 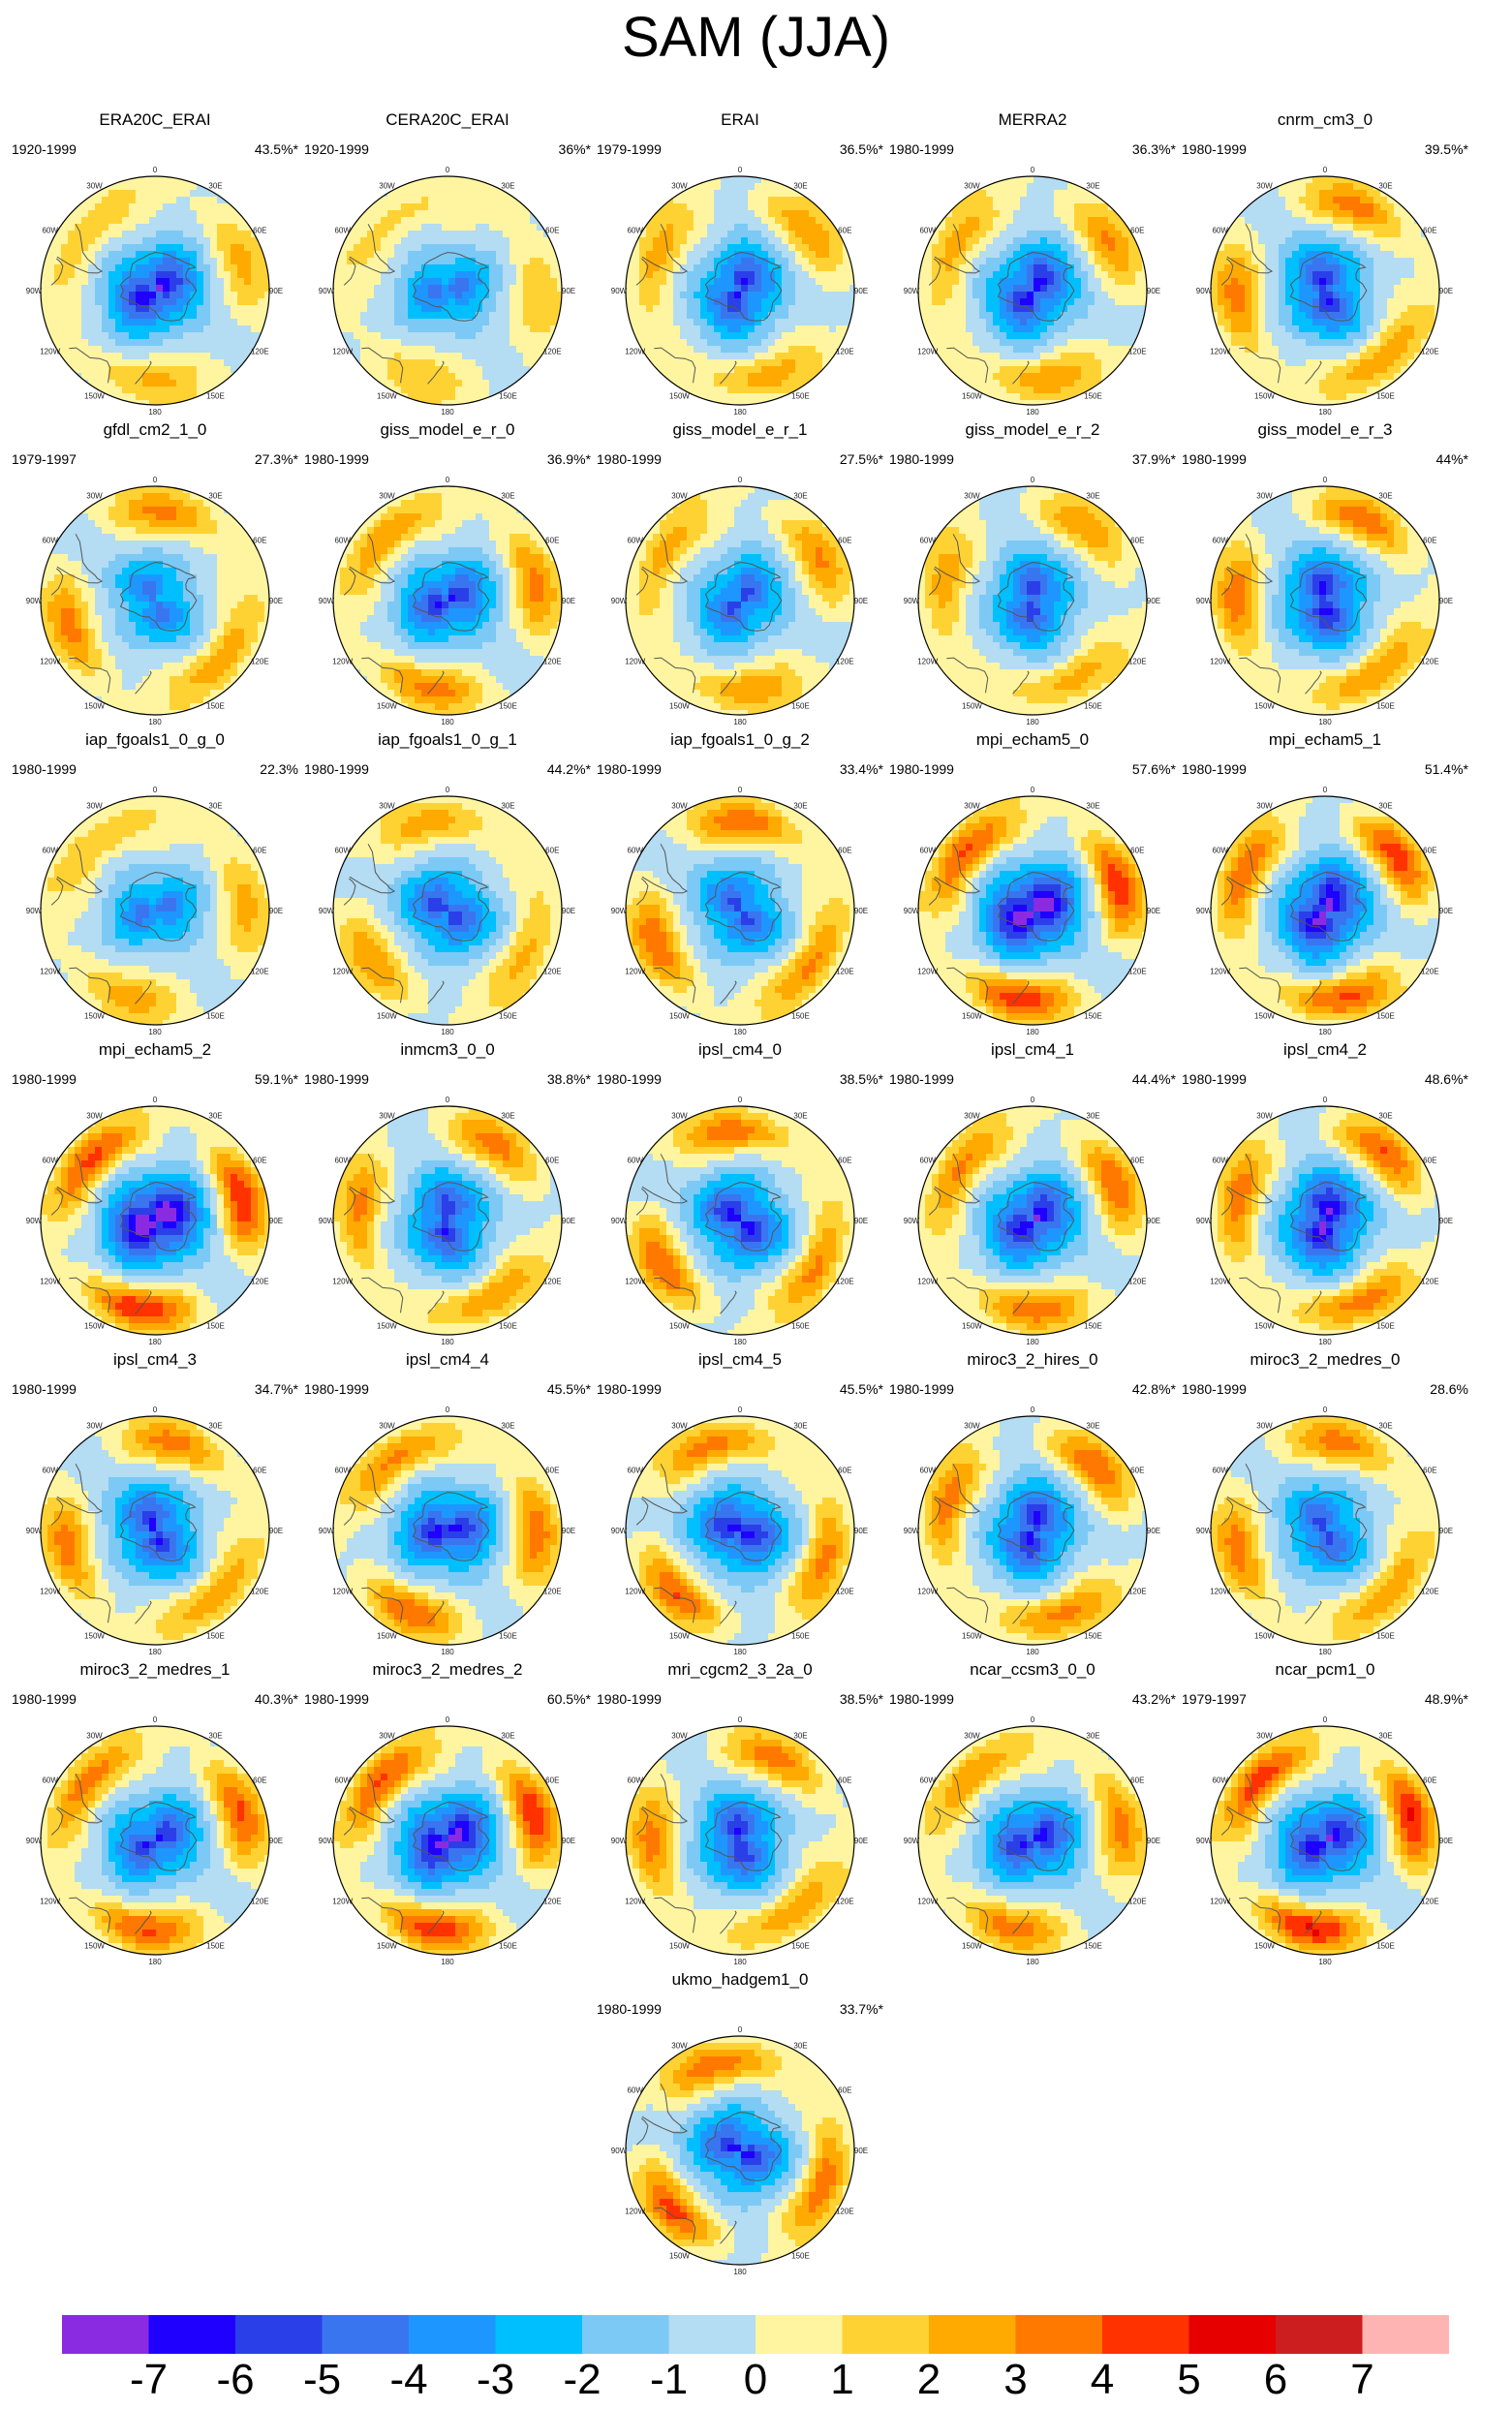 I want to click on panel-variance: 44.4%*, so click(x=1154, y=1079).